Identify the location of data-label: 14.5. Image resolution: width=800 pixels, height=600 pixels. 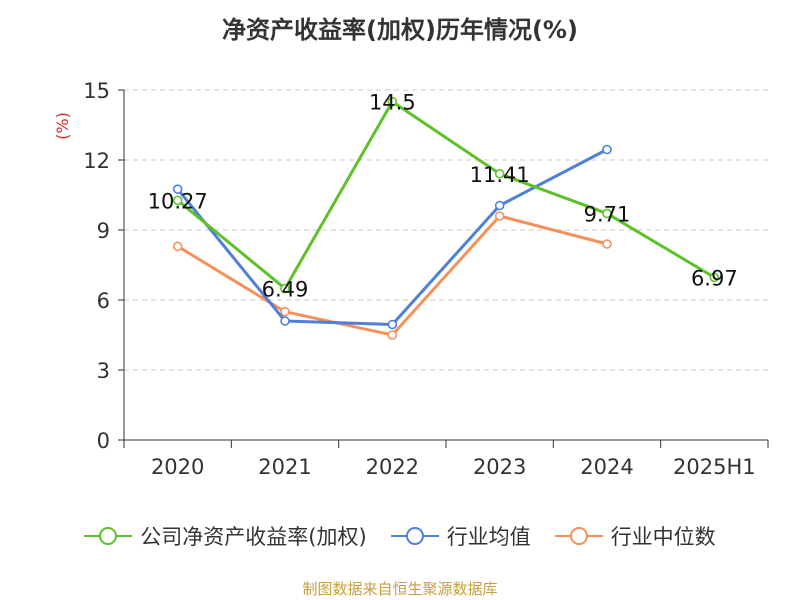
(392, 103).